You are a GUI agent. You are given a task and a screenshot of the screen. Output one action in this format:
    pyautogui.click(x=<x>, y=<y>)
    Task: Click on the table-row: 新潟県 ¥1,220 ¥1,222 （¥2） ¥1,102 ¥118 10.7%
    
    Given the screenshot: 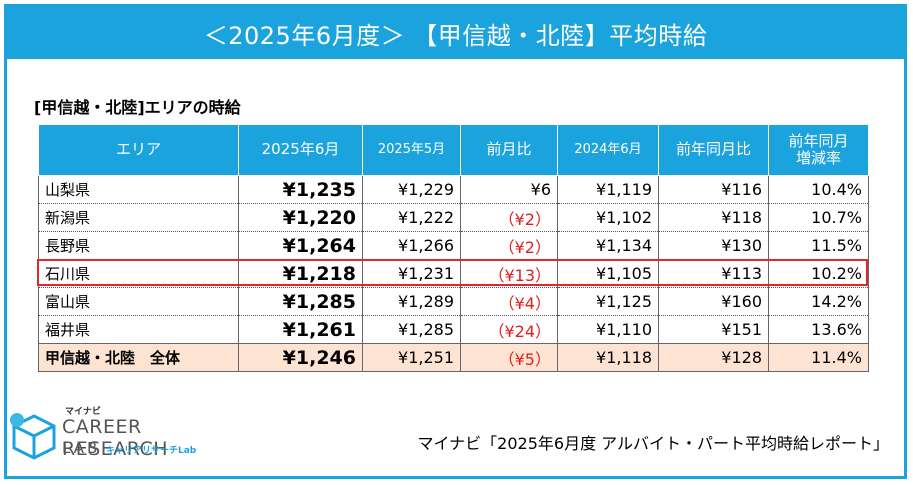 What is the action you would take?
    pyautogui.click(x=453, y=217)
    